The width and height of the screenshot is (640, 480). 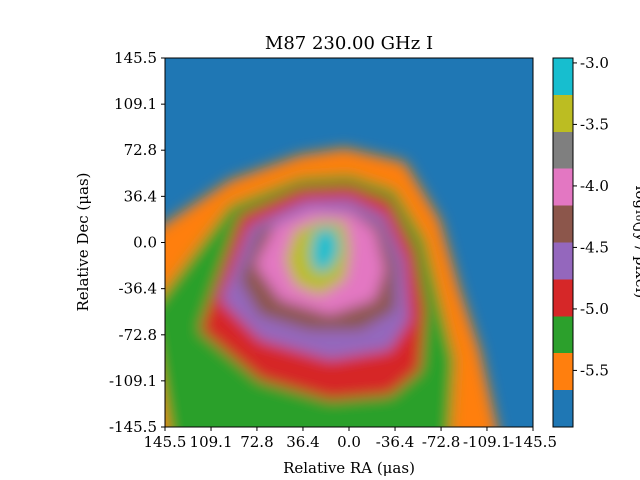 What do you see at coordinates (256, 442) in the screenshot?
I see `x-tick-label: 72.8` at bounding box center [256, 442].